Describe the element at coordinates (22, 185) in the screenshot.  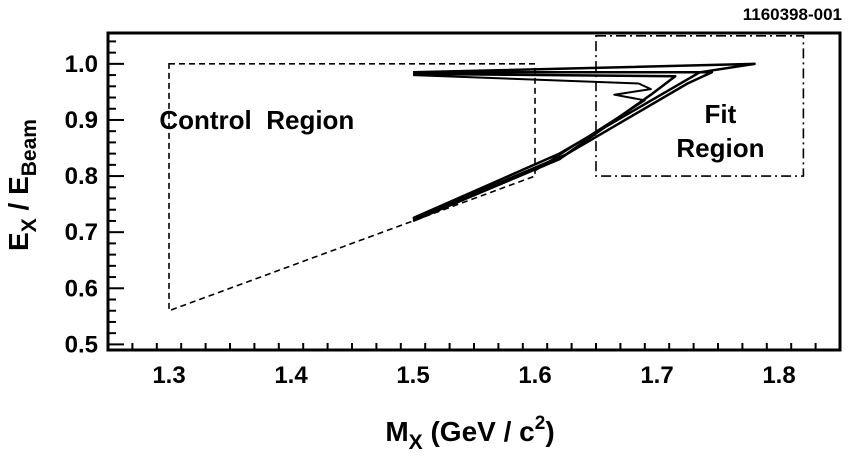
I see `y-axis-title: EX / EBeam` at that location.